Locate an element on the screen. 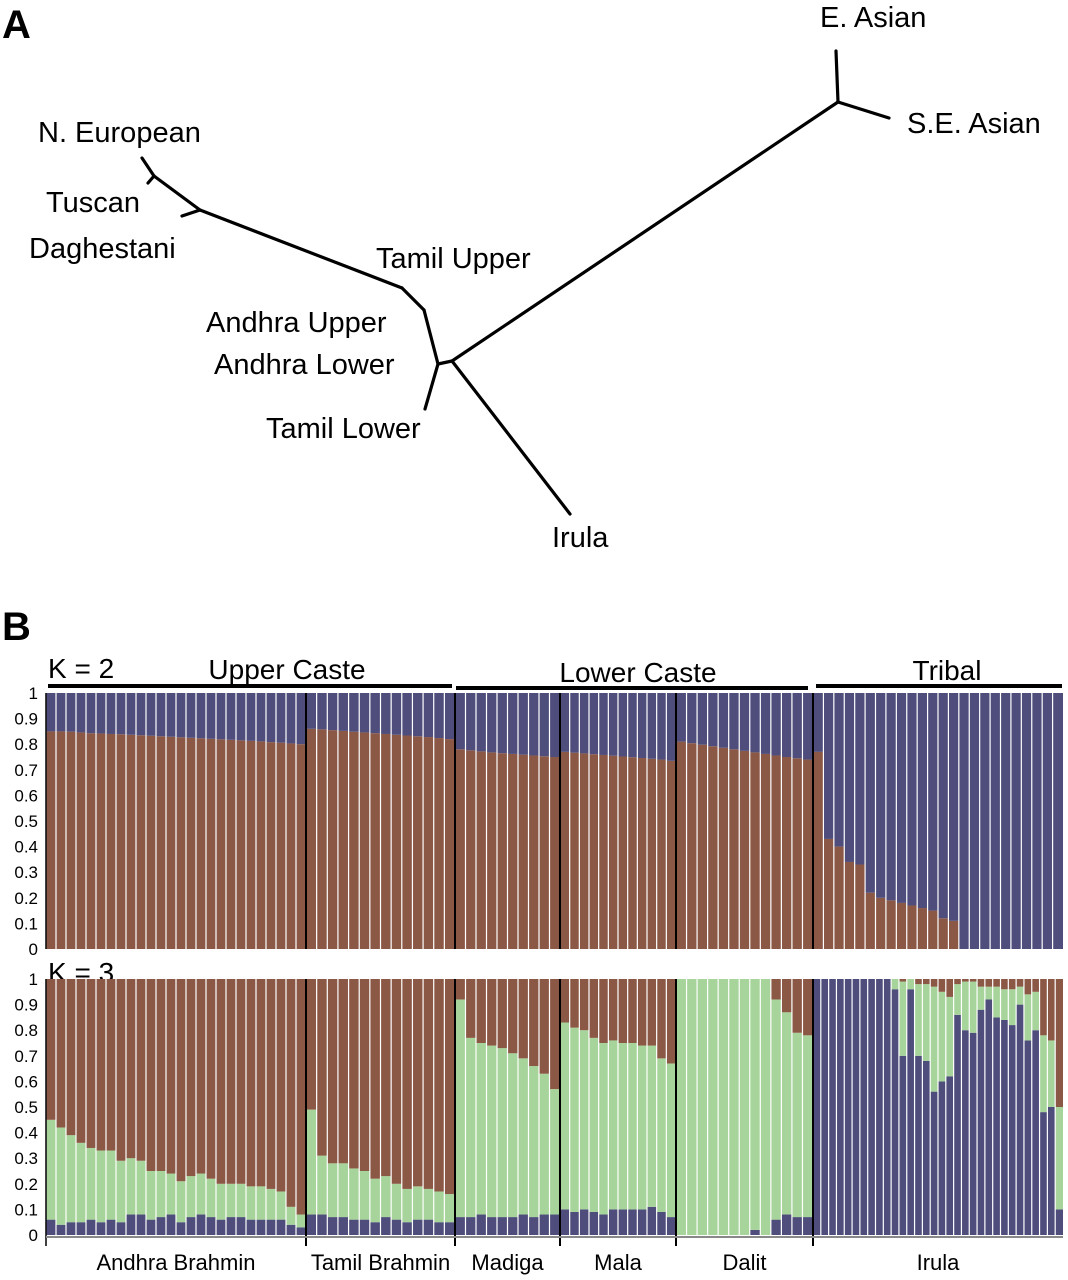 Image resolution: width=1068 pixels, height=1280 pixels. k3-bar-tamil-brahmin-5-green is located at coordinates (354, 1194).